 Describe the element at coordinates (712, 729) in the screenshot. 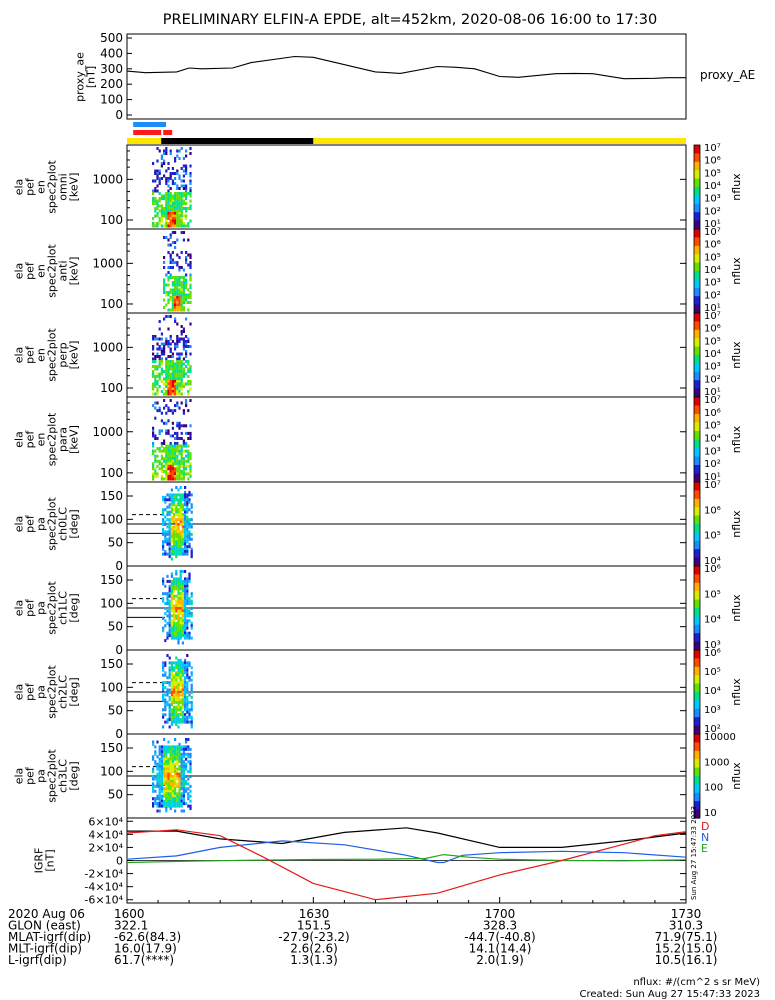

I see `colorbar-tick-label: 10²` at that location.